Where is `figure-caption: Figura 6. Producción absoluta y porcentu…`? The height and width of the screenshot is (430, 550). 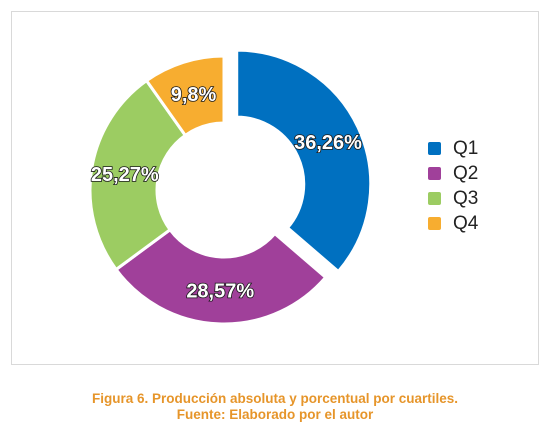 figure-caption: Figura 6. Producción absoluta y porcentu… is located at coordinates (275, 398).